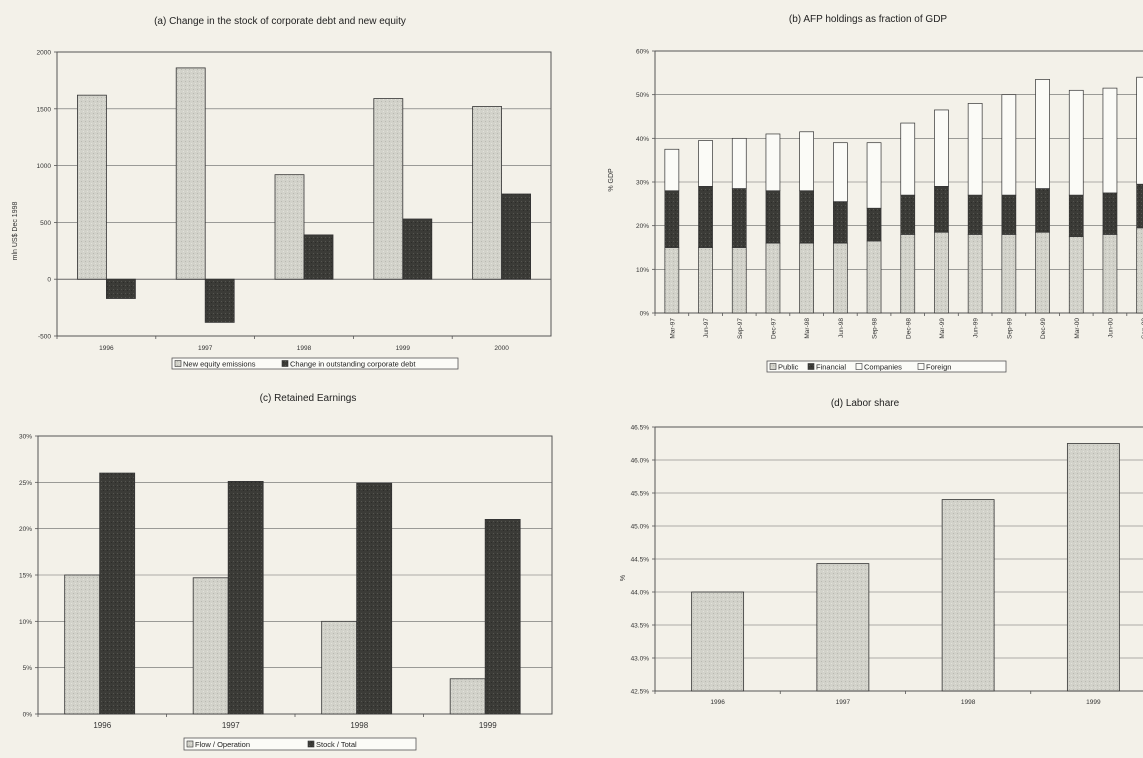  I want to click on chart-b-ytick-label: 30%, so click(642, 183).